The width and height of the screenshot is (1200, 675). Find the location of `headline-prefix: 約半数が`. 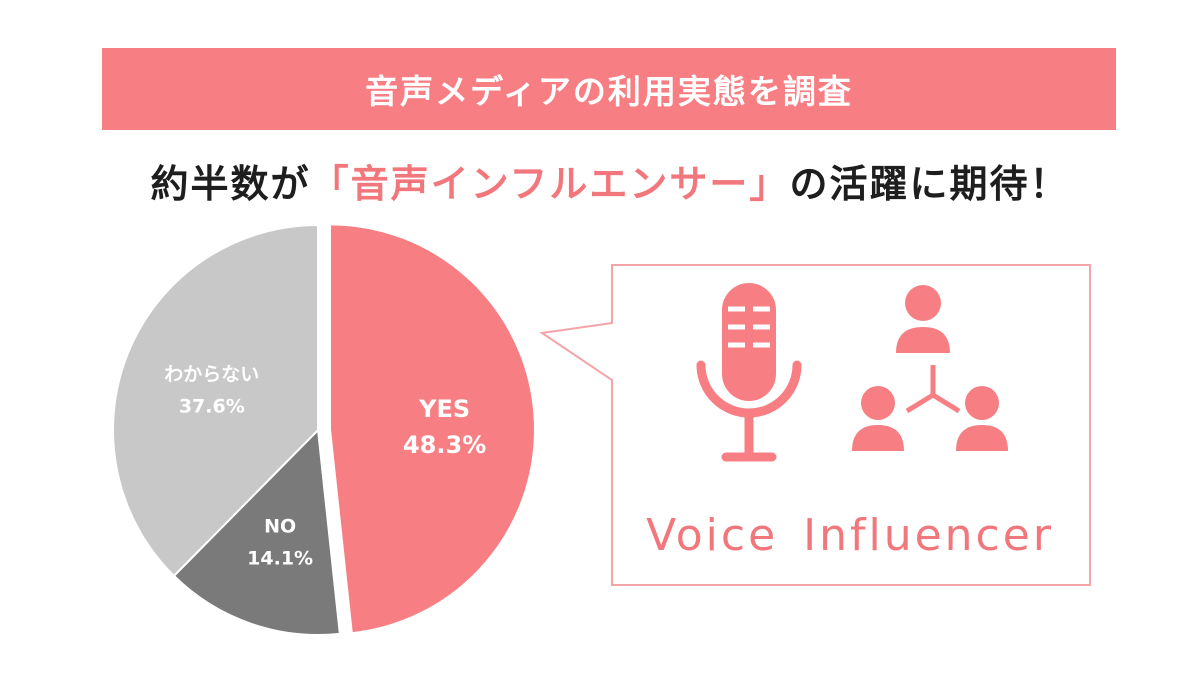

headline-prefix: 約半数が is located at coordinates (230, 183).